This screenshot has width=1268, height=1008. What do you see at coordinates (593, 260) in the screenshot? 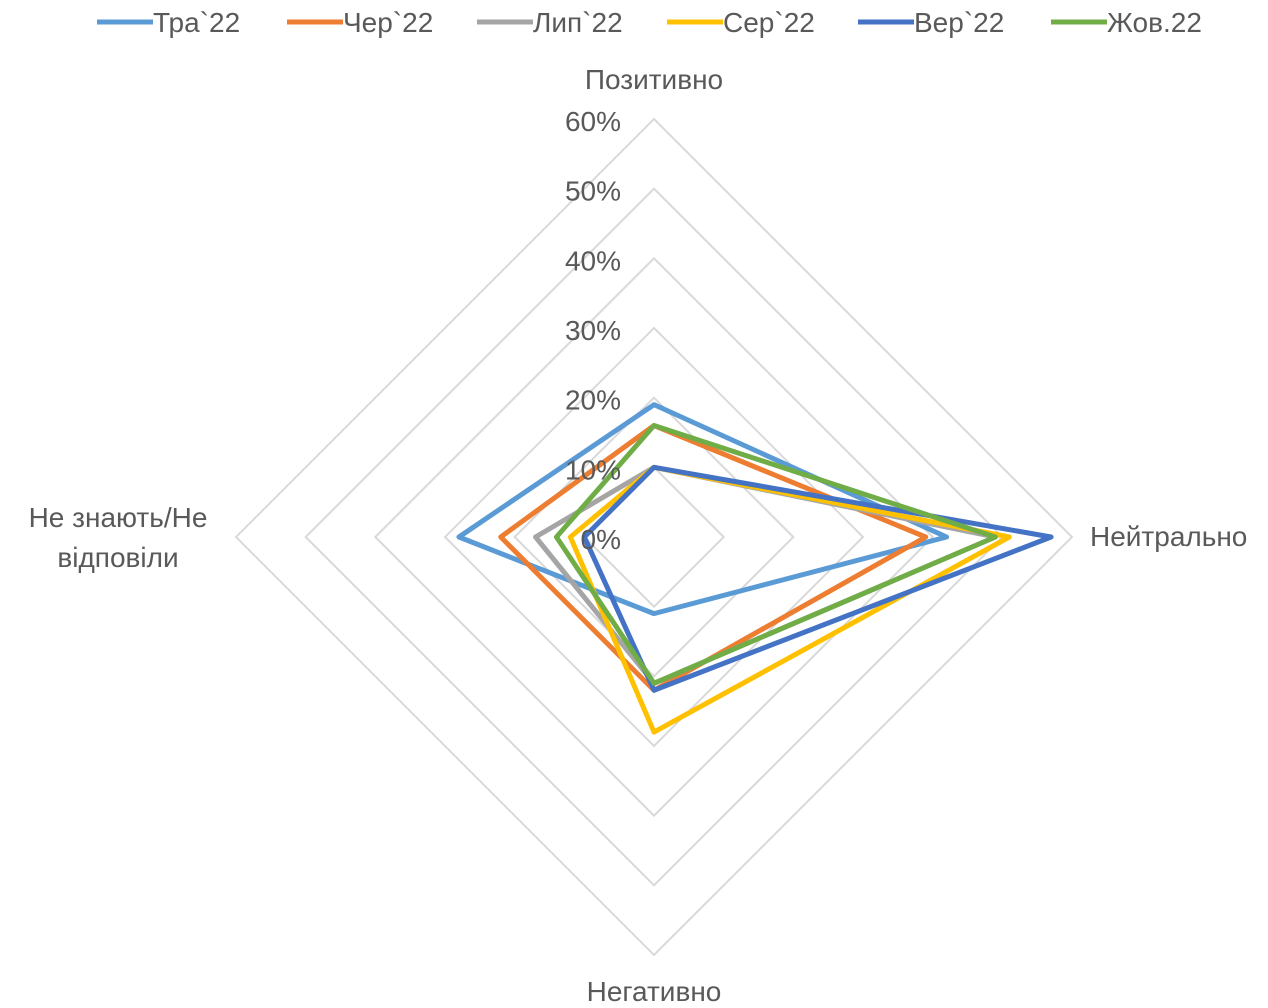
I see `tick-label-4: 40%` at bounding box center [593, 260].